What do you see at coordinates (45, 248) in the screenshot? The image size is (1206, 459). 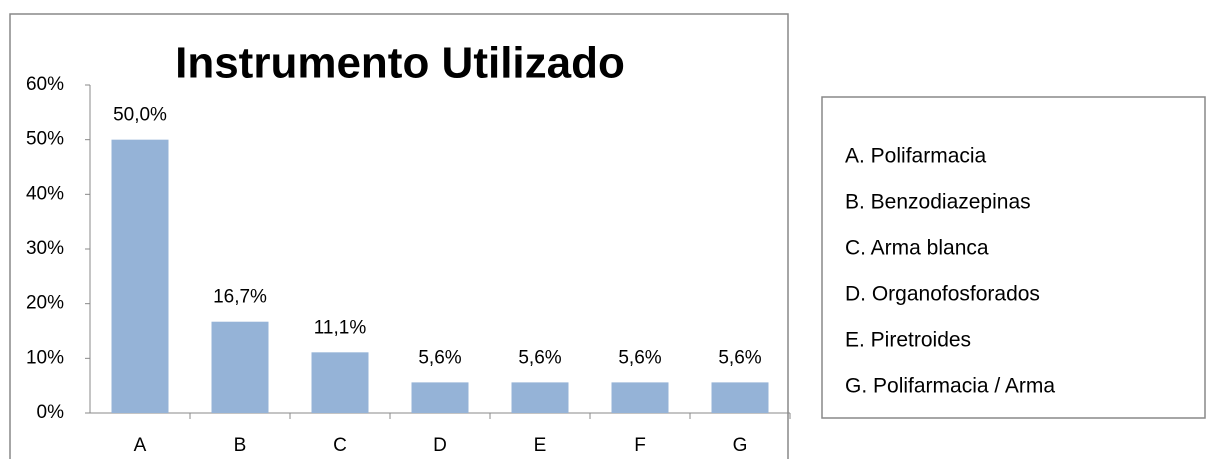 I see `y-tick-label: 30%` at bounding box center [45, 248].